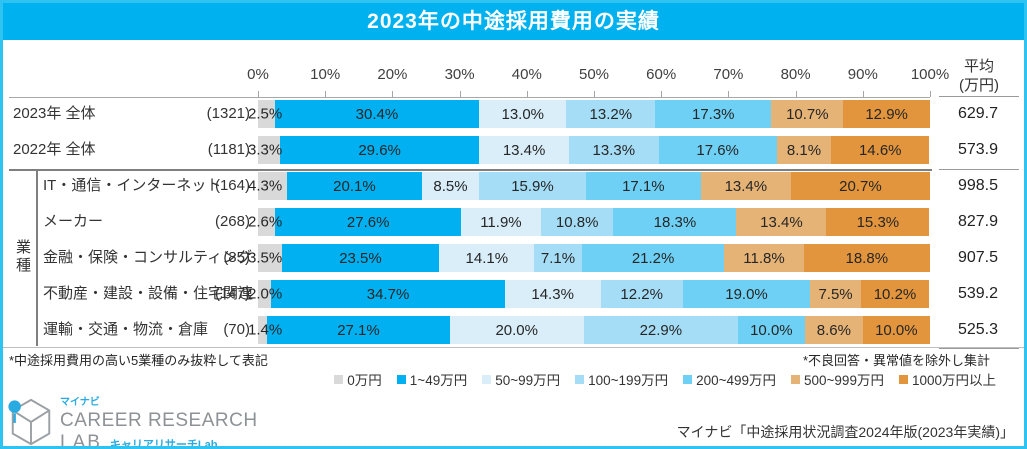  Describe the element at coordinates (37, 258) in the screenshot. I see `industry-bracket-line` at that location.